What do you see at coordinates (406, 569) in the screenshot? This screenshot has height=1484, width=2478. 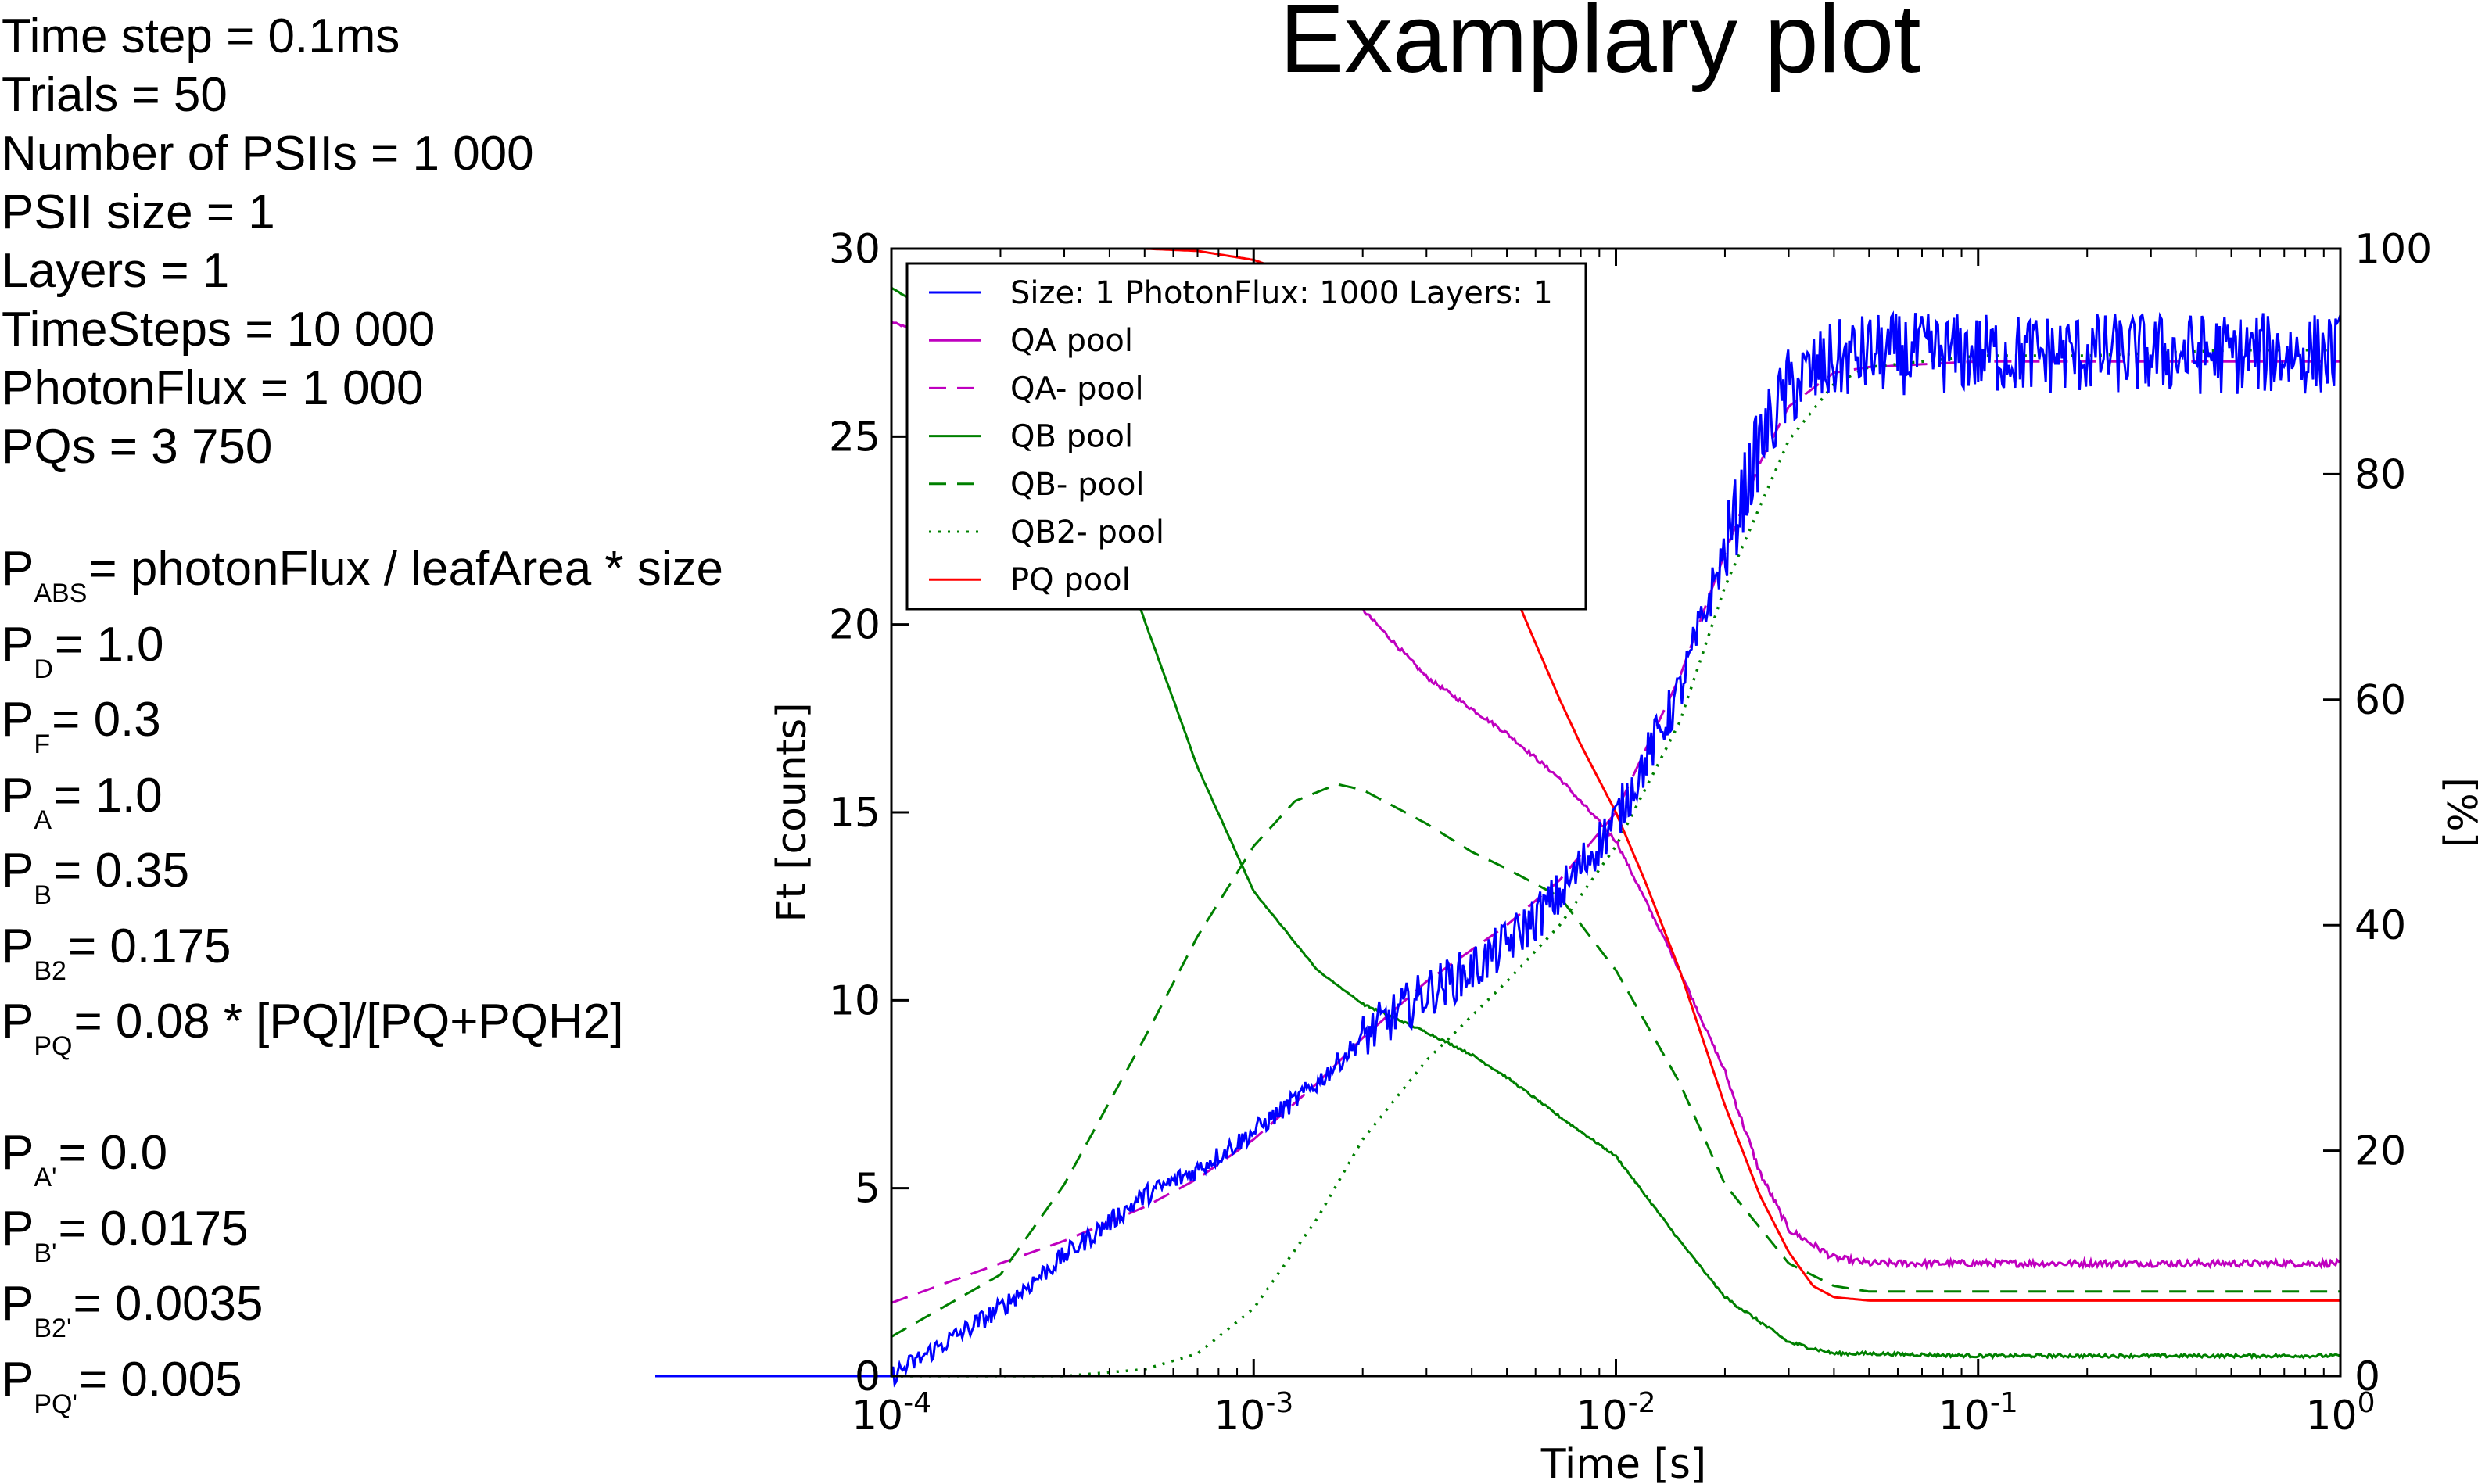 I see `probability-expression: = photonFlux / leafArea * size` at bounding box center [406, 569].